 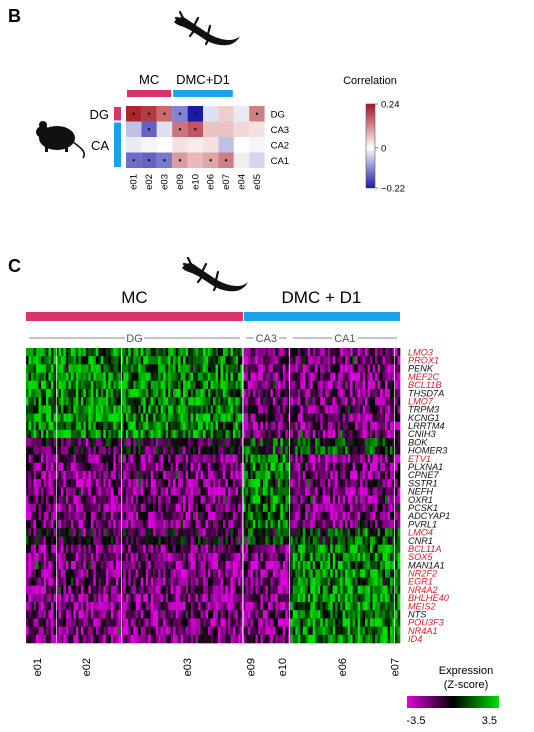 I want to click on corr-col-group-bar, so click(x=203, y=93).